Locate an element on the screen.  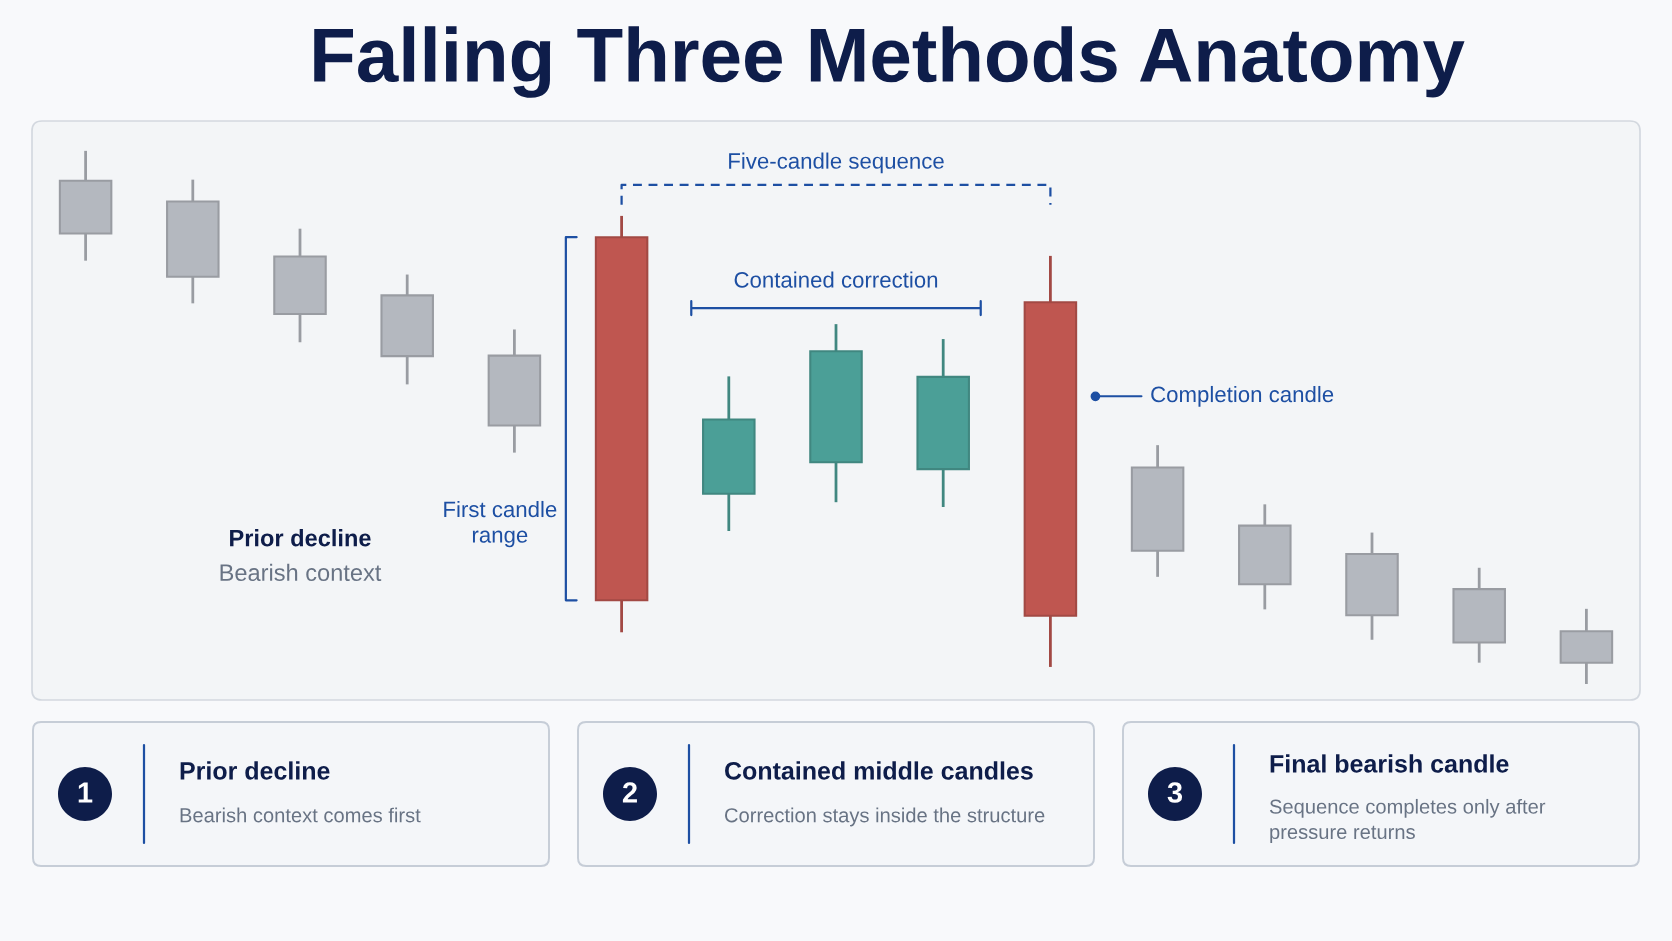
annotation: First candle range is located at coordinates (500, 524).